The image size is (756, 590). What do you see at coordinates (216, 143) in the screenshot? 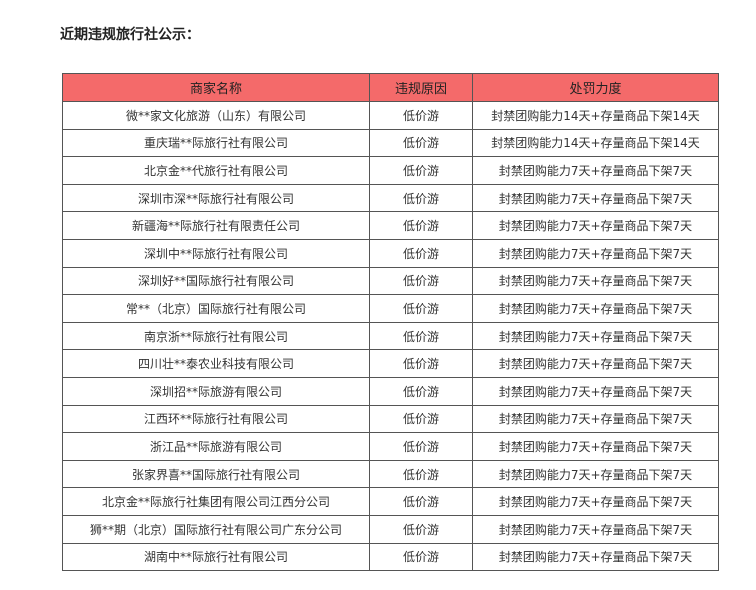
I see `cell-merchant-name: 重庆瑞**际旅行社有限公司` at bounding box center [216, 143].